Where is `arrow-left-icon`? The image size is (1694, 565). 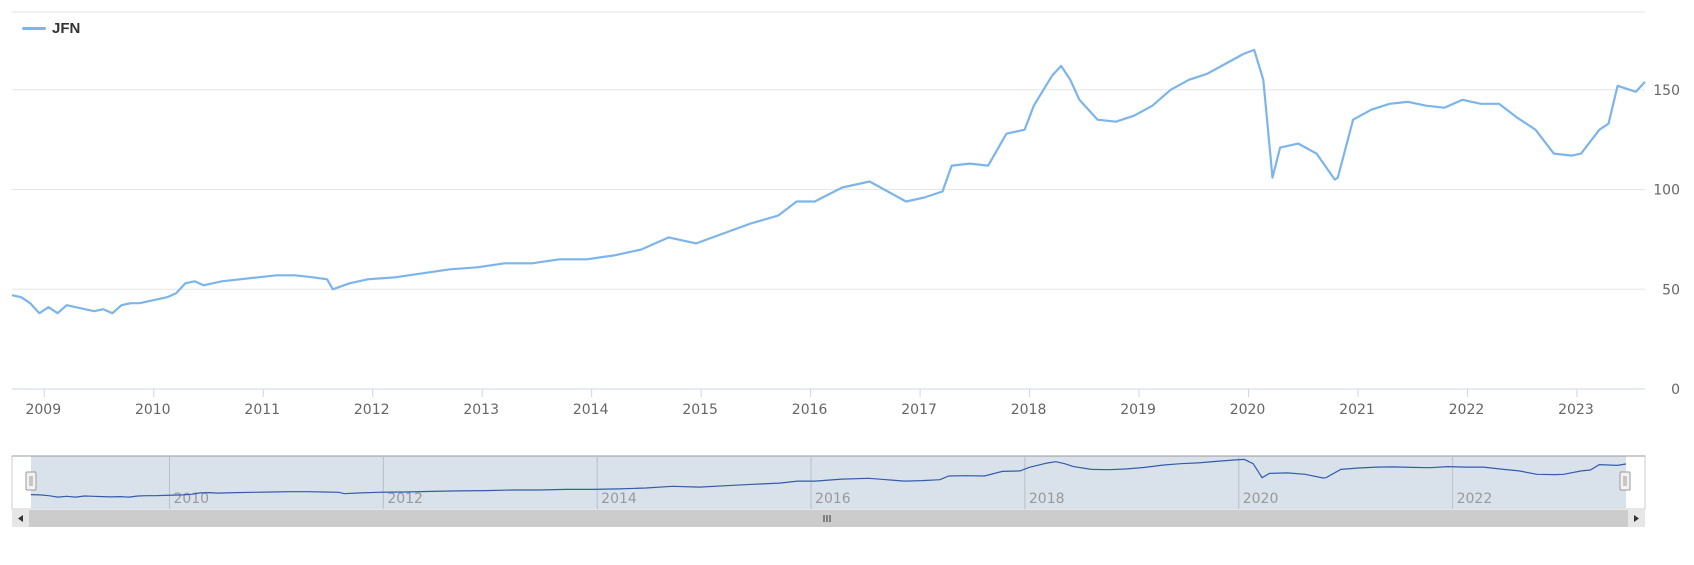 arrow-left-icon is located at coordinates (20, 518).